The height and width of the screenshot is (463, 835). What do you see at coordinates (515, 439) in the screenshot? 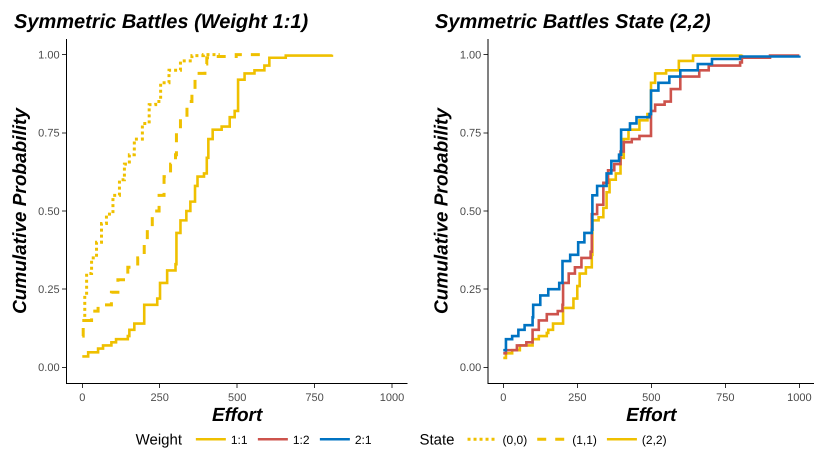
I see `legend-label: (0,0)` at bounding box center [515, 439].